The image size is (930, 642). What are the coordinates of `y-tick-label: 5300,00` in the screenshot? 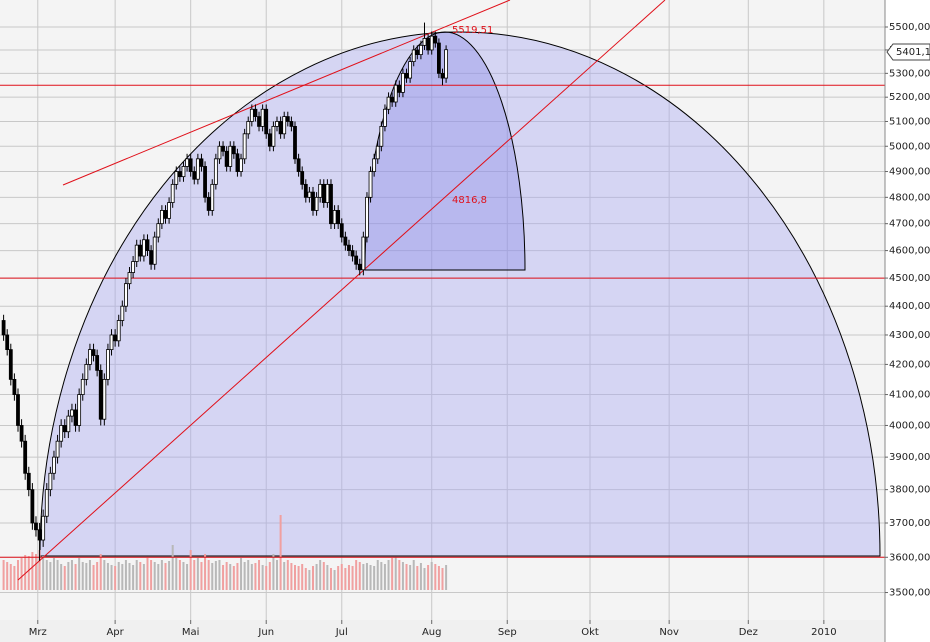 It's located at (909, 73).